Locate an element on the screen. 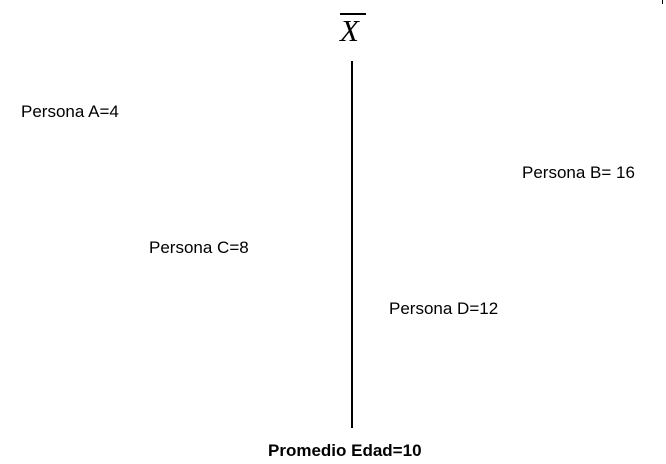 This screenshot has width=666, height=464. person-d-label: Persona D=12 is located at coordinates (444, 308).